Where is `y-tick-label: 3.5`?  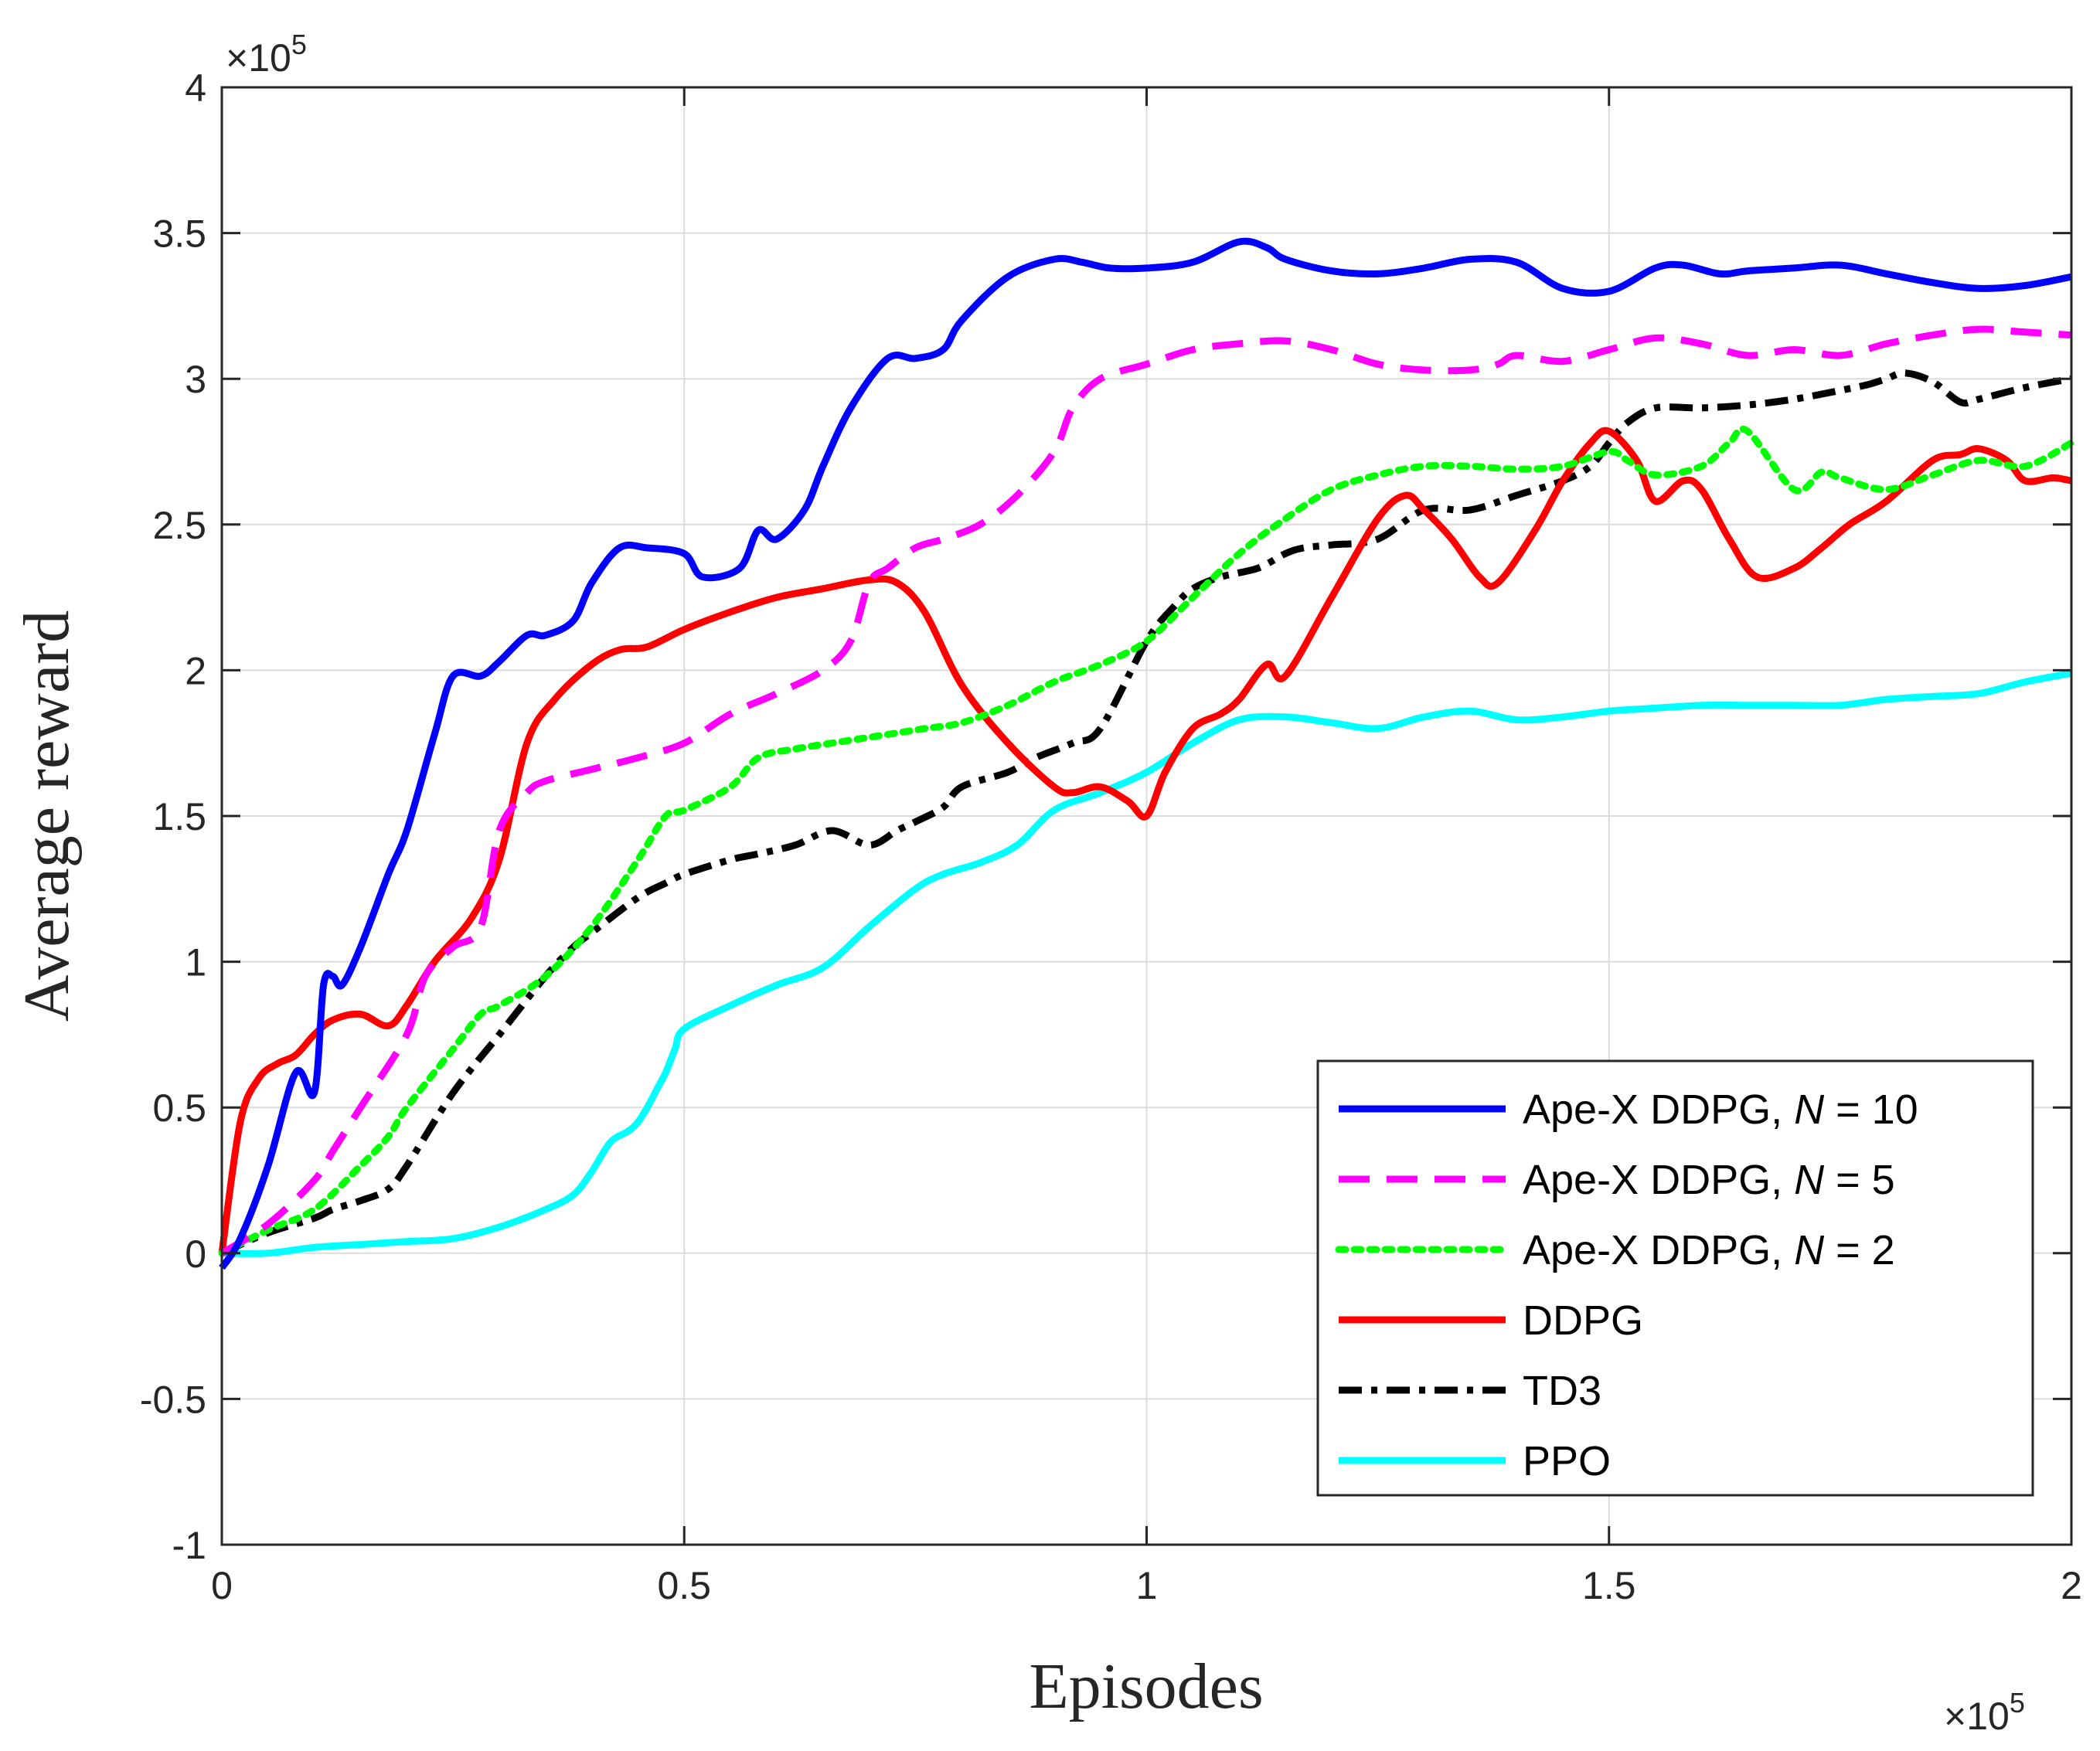
y-tick-label: 3.5 is located at coordinates (179, 234).